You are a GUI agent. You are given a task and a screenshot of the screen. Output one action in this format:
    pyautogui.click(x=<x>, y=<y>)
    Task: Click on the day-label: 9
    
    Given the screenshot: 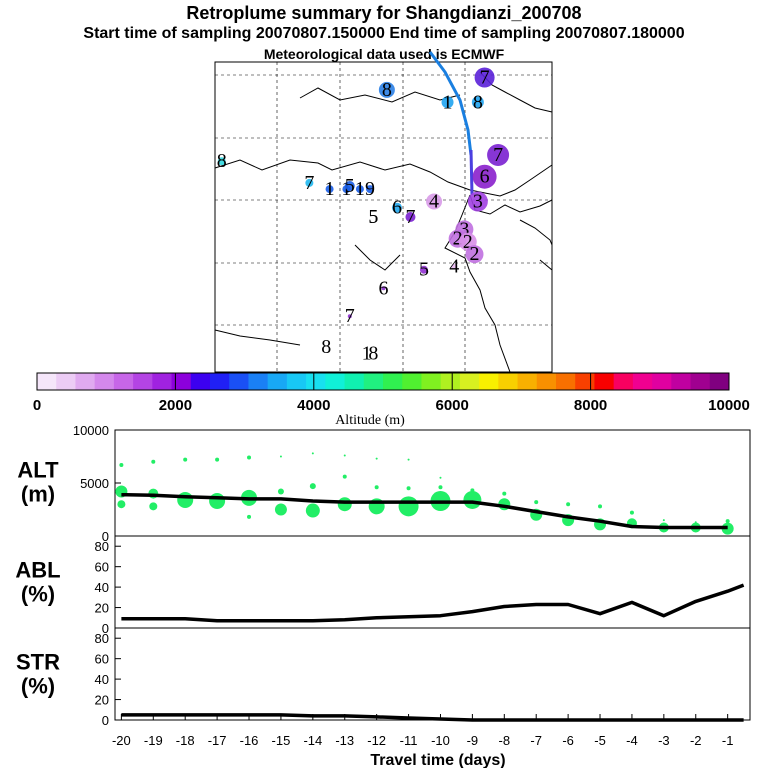 What is the action you would take?
    pyautogui.click(x=370, y=189)
    